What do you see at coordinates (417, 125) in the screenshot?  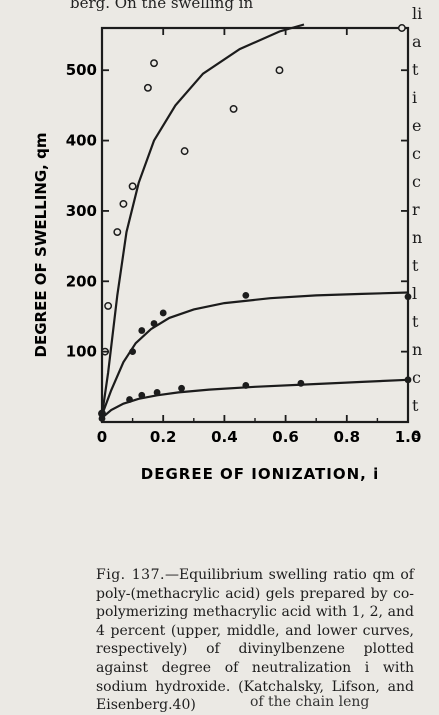 I see `right-column-line: e` at bounding box center [417, 125].